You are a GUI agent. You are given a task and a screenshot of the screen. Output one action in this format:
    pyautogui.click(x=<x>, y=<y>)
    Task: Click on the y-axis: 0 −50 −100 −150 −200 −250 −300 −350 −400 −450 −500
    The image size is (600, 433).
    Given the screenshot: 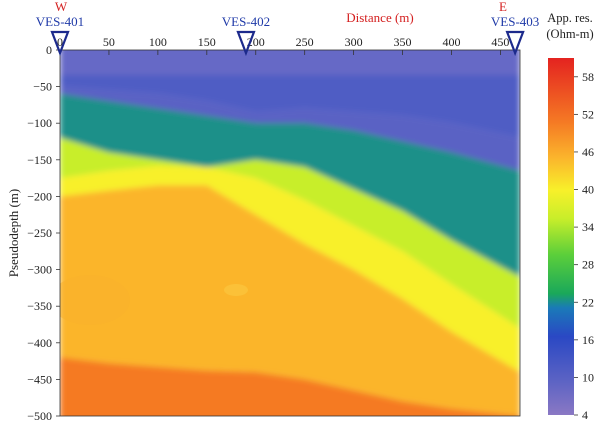 What is the action you would take?
    pyautogui.click(x=43, y=233)
    